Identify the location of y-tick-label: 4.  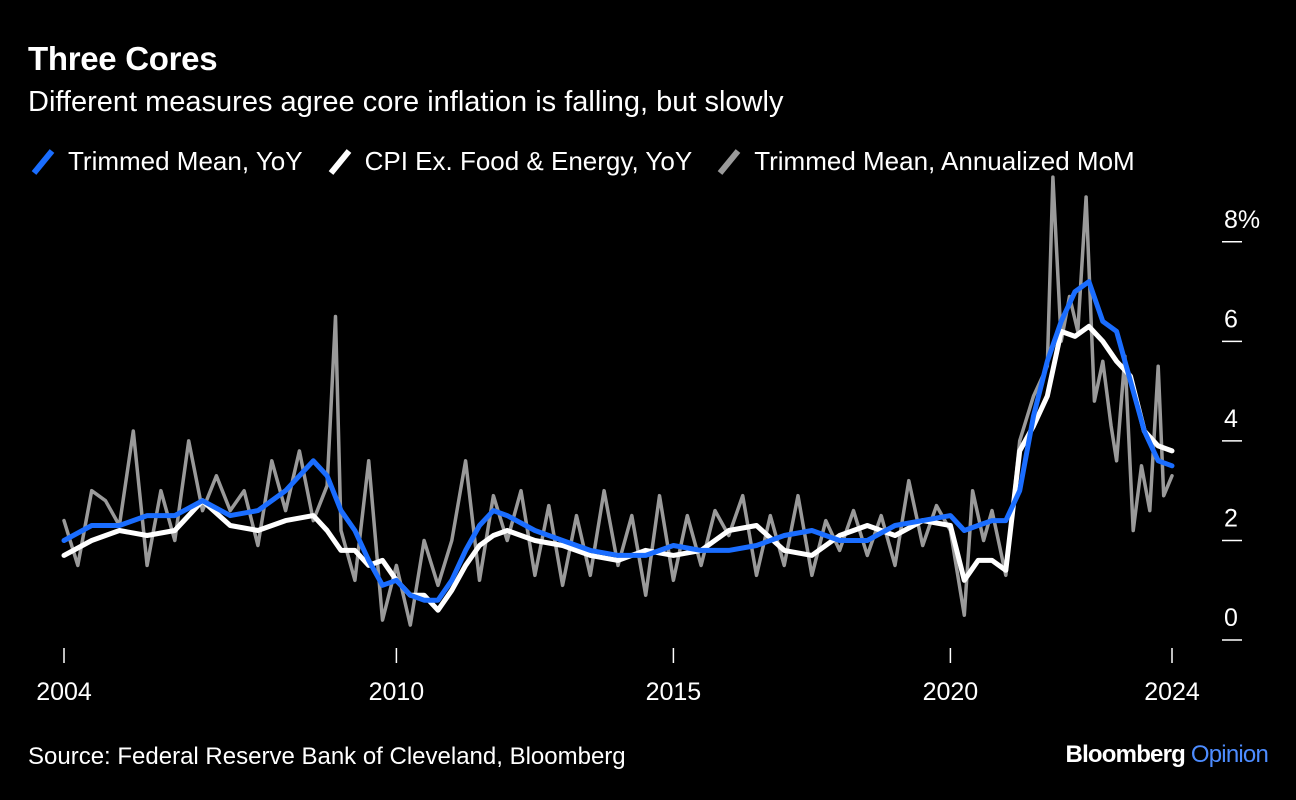
(1231, 419).